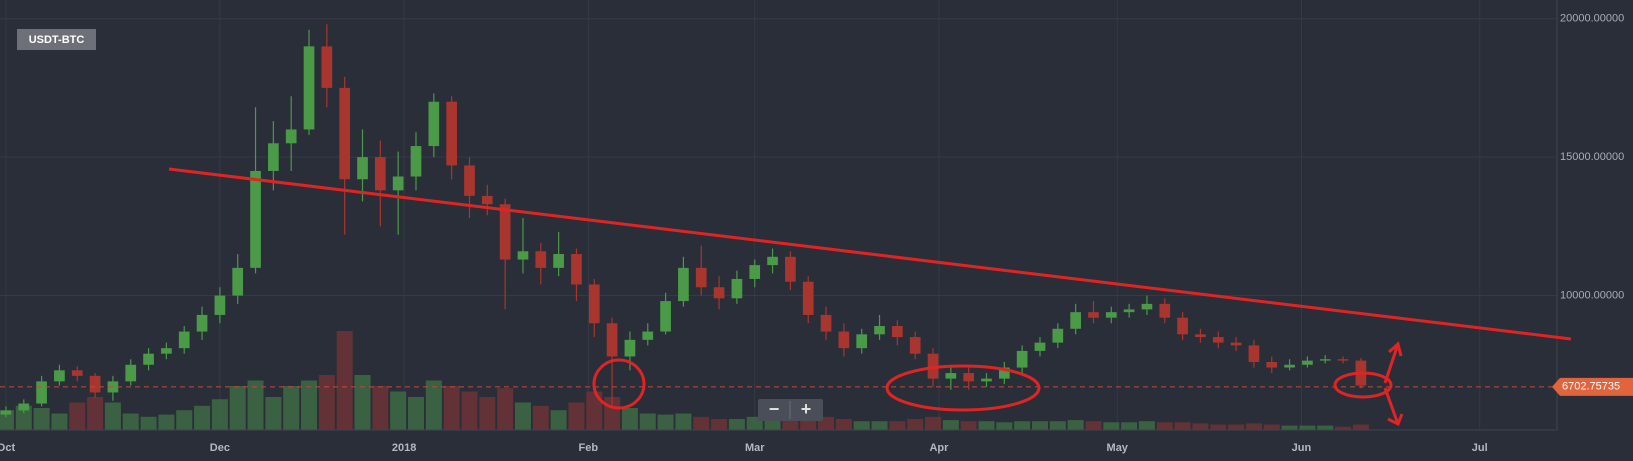  What do you see at coordinates (1302, 448) in the screenshot?
I see `x-tick-label: Jun` at bounding box center [1302, 448].